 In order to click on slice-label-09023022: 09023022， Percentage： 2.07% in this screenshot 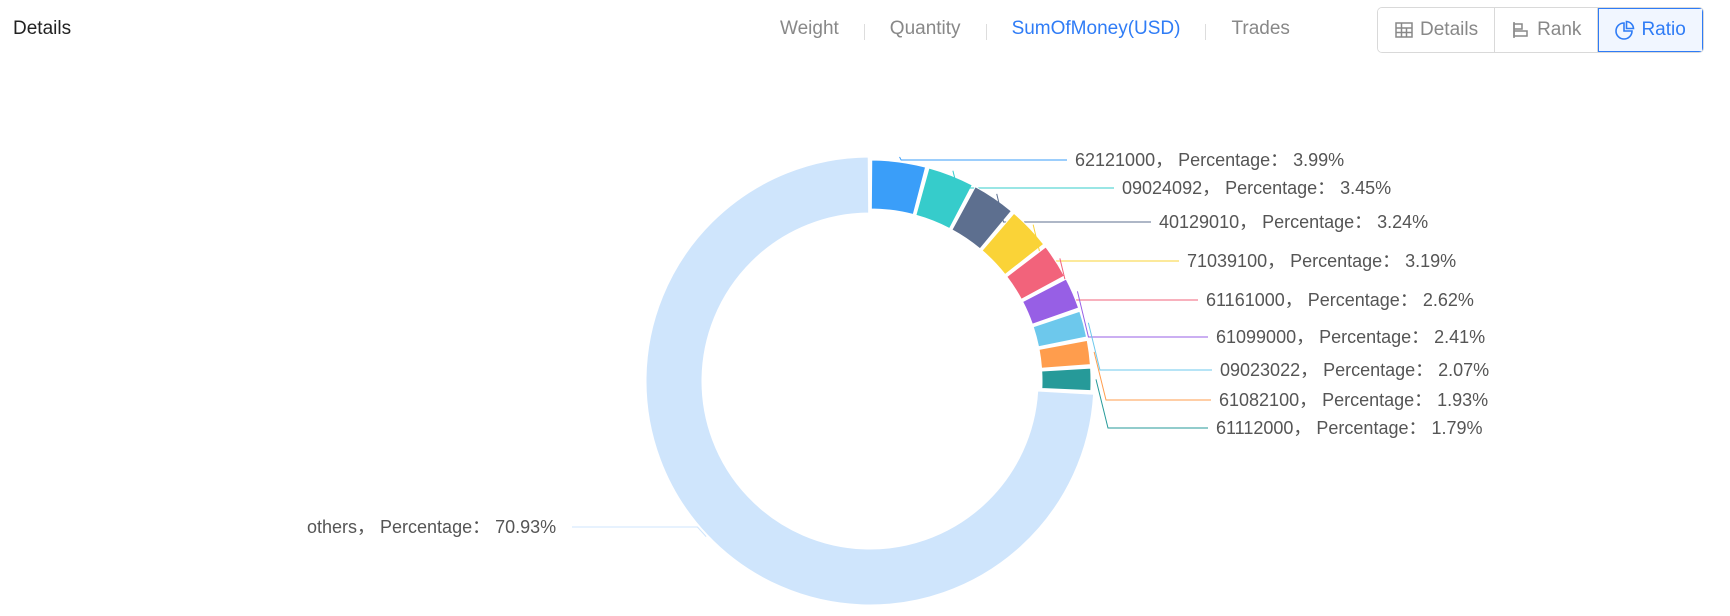, I will do `click(1354, 370)`.